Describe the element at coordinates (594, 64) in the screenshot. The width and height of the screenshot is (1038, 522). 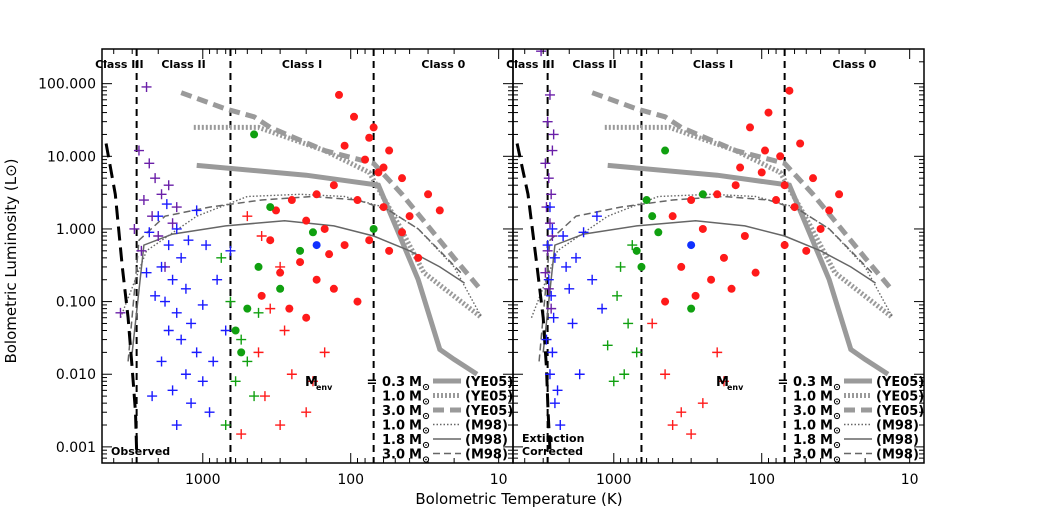
I see `class-label: Class II` at that location.